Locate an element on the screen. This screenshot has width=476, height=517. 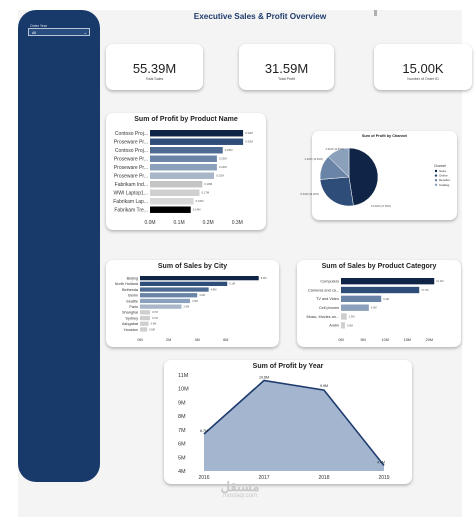
y-tick-label: 5M is located at coordinates (182, 458).